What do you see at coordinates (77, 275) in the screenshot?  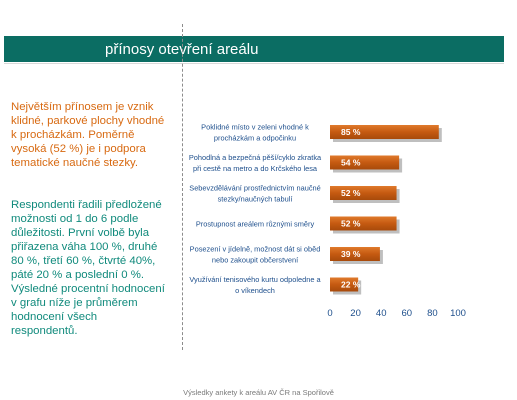 I see `method-line: páté 20 % a poslední 0 %.` at bounding box center [77, 275].